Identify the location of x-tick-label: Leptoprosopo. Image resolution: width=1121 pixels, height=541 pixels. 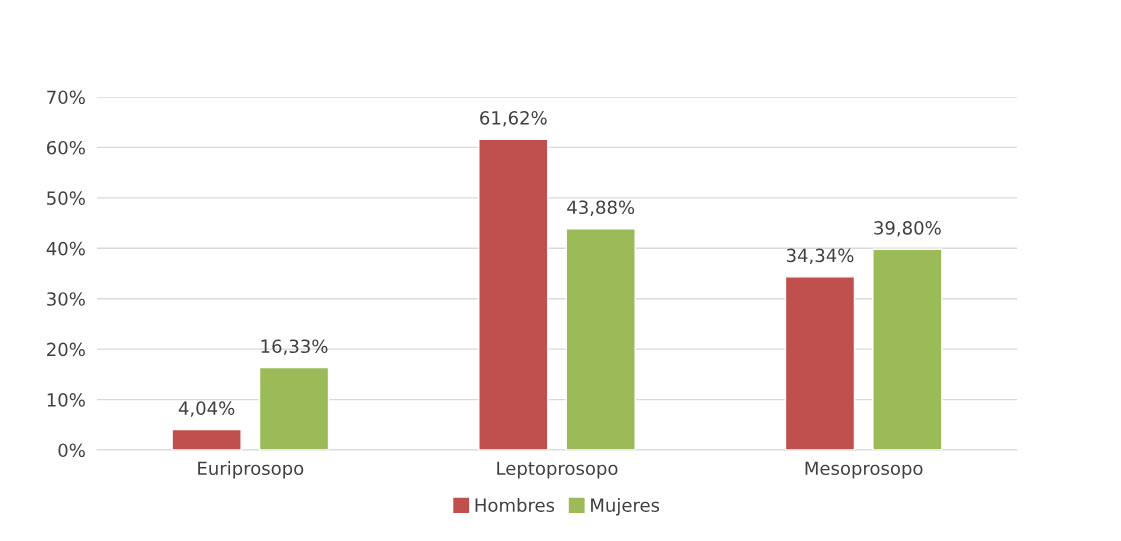
(557, 470).